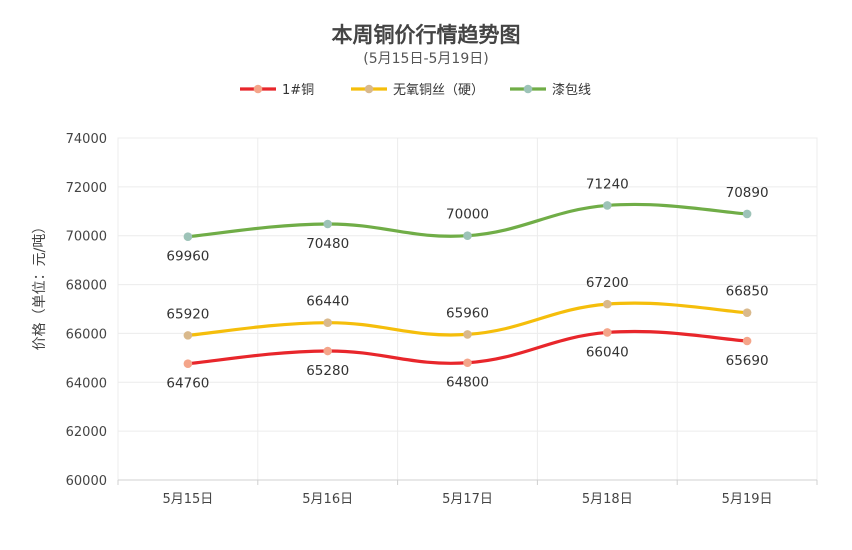 The image size is (852, 550). What do you see at coordinates (467, 215) in the screenshot?
I see `data-label: 70000` at bounding box center [467, 215].